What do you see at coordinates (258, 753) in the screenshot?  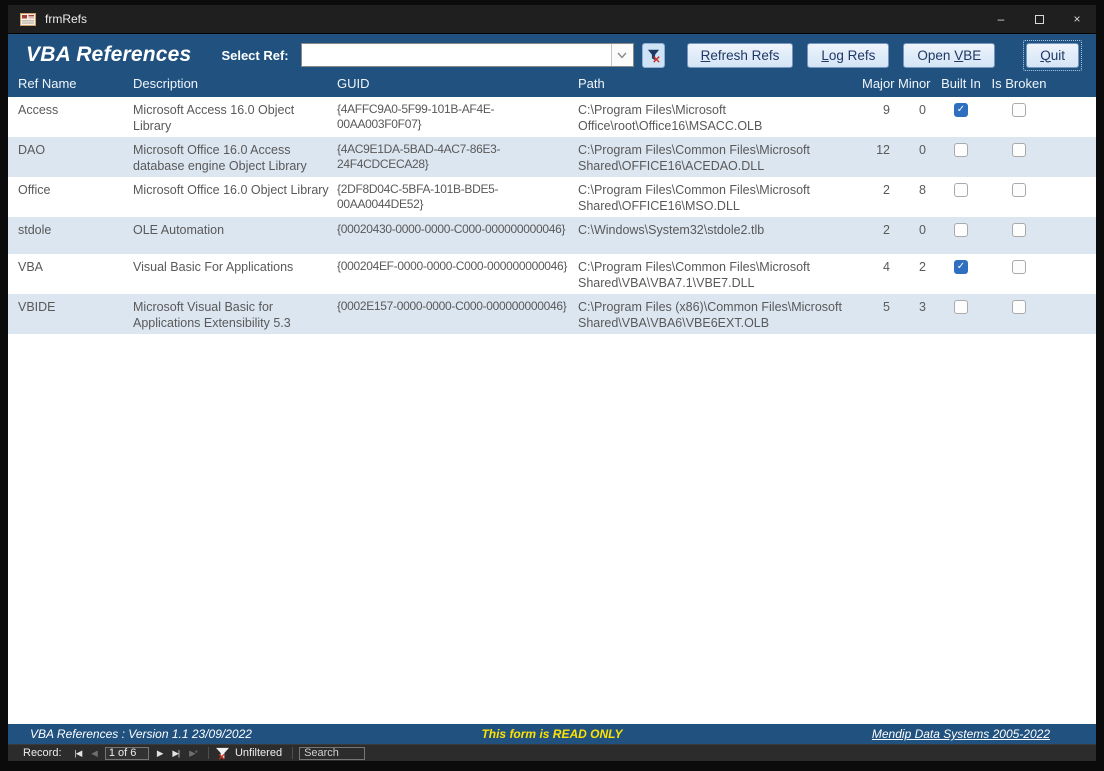 I see `filter-state-button: Unfiltered` at bounding box center [258, 753].